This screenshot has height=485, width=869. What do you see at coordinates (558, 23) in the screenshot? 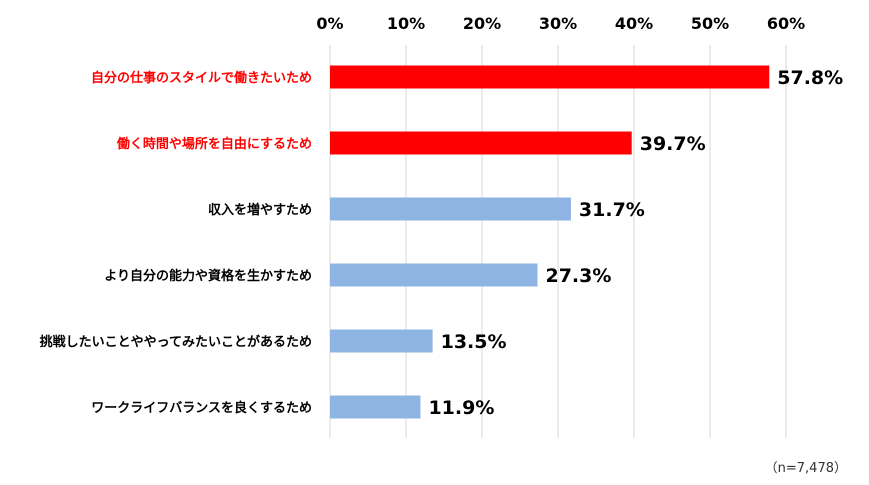
I see `x-tick-label: 30%` at bounding box center [558, 23].